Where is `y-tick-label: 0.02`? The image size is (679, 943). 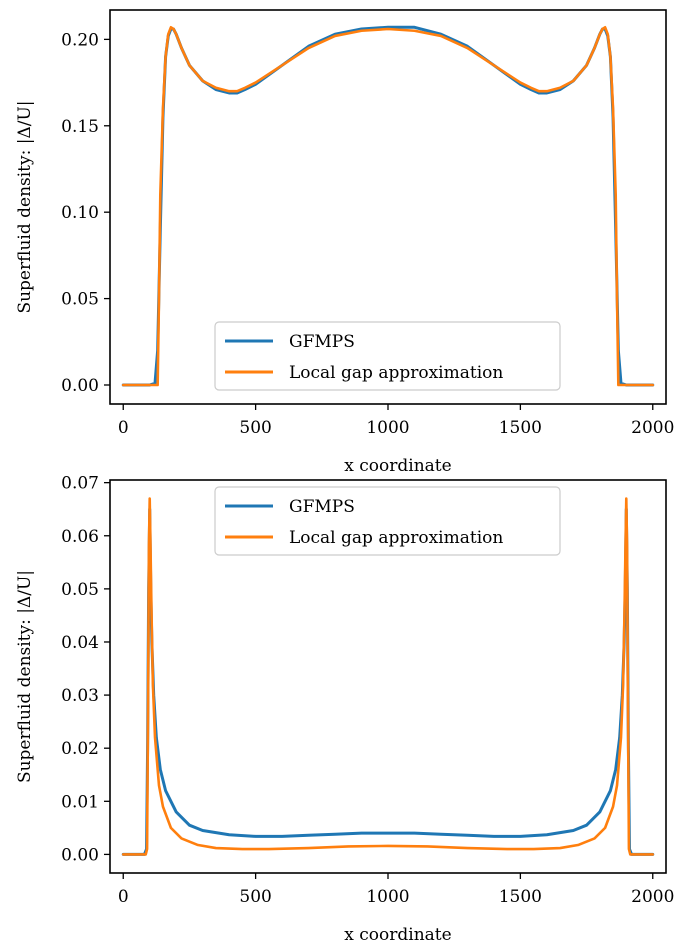 y-tick-label: 0.02 is located at coordinates (80, 749).